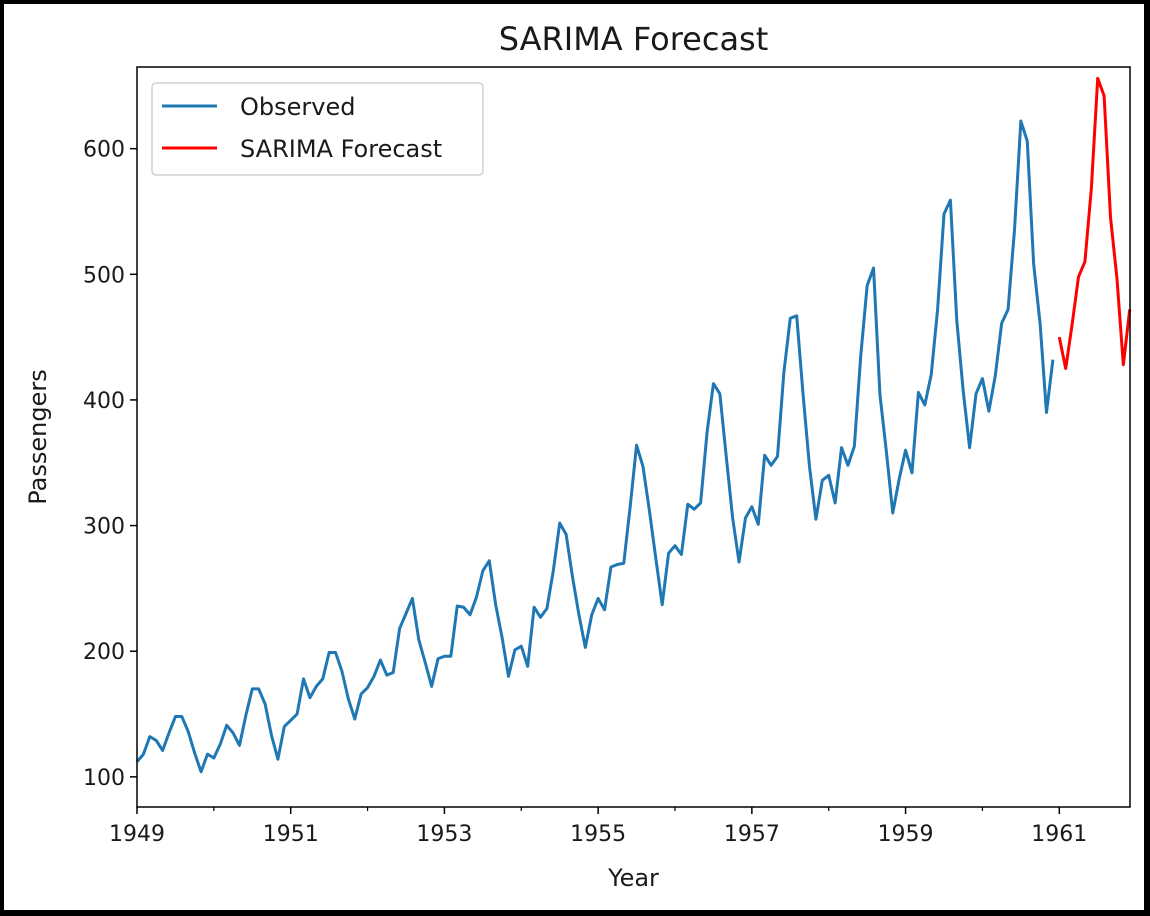 Image resolution: width=1150 pixels, height=916 pixels. Describe the element at coordinates (104, 652) in the screenshot. I see `y-tick-label: 200` at that location.